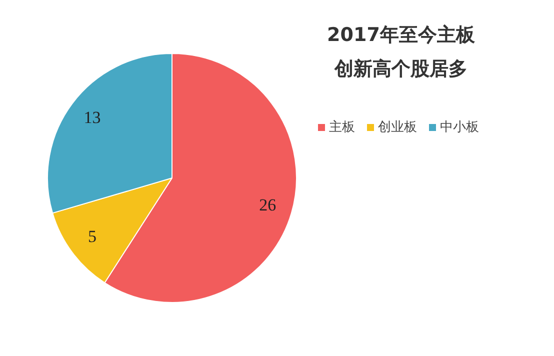 Image resolution: width=554 pixels, height=356 pixels. I want to click on data-label: 26, so click(267, 205).